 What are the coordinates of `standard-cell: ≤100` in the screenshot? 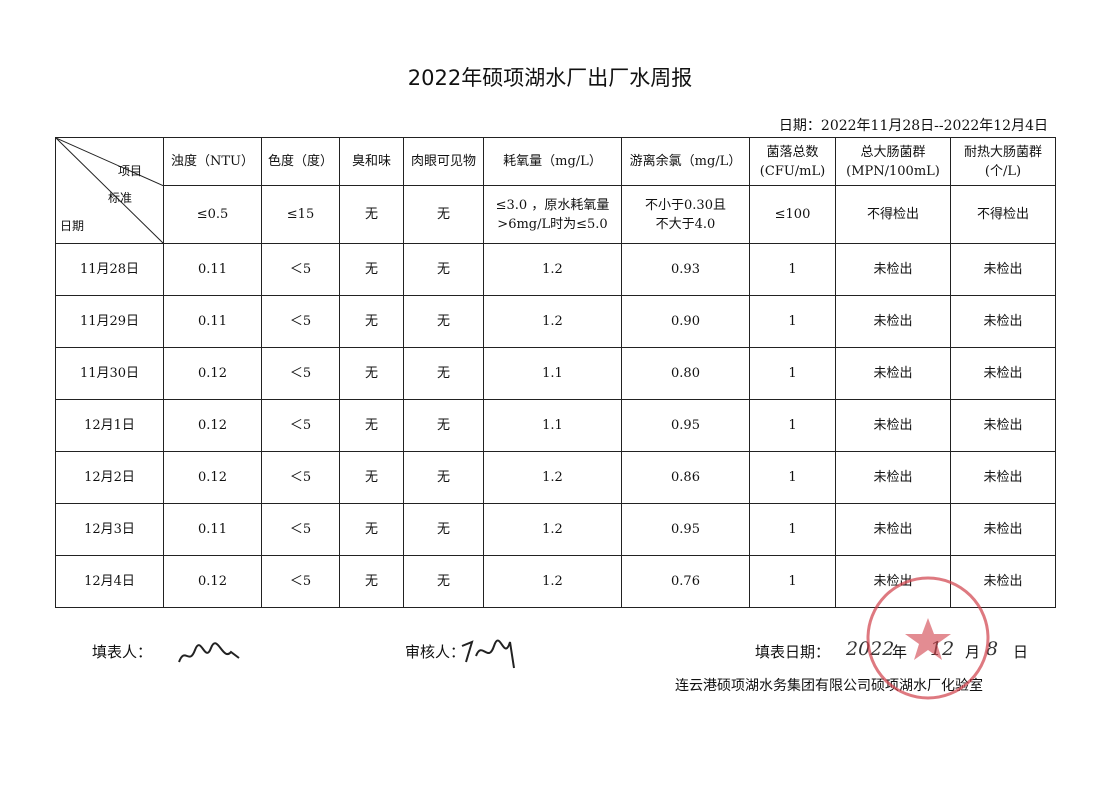 It's located at (792, 214).